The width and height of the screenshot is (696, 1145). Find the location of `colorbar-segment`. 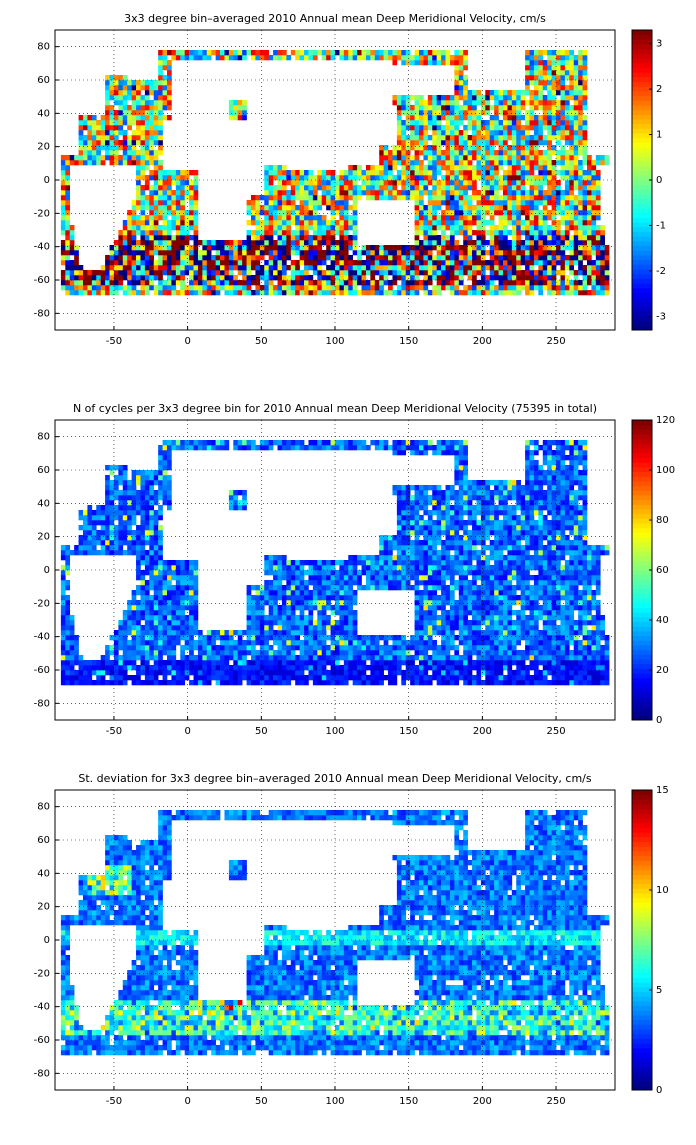

colorbar-segment is located at coordinates (642, 159).